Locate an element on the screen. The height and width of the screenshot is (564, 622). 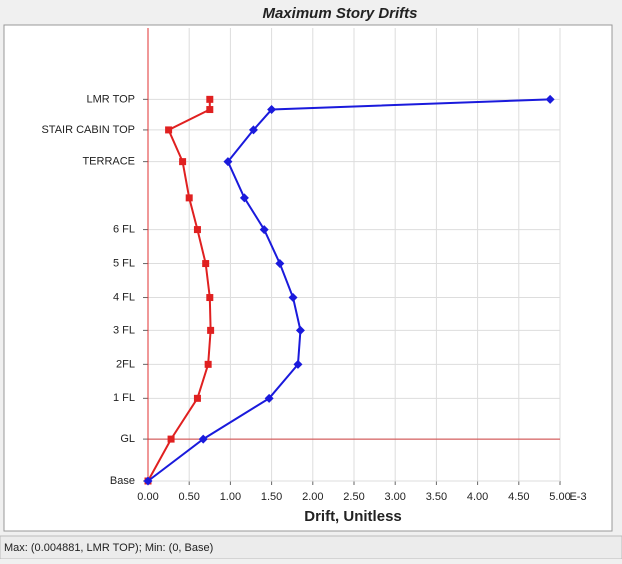
x-tick-label: 2.50 is located at coordinates (353, 497).